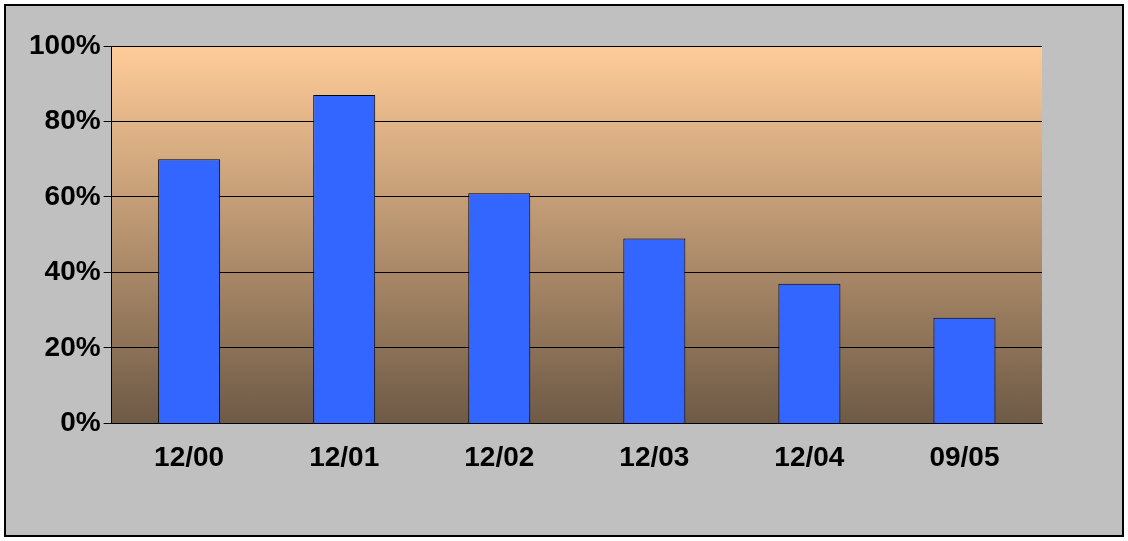  Describe the element at coordinates (964, 456) in the screenshot. I see `x-tick-label: 09/05` at that location.